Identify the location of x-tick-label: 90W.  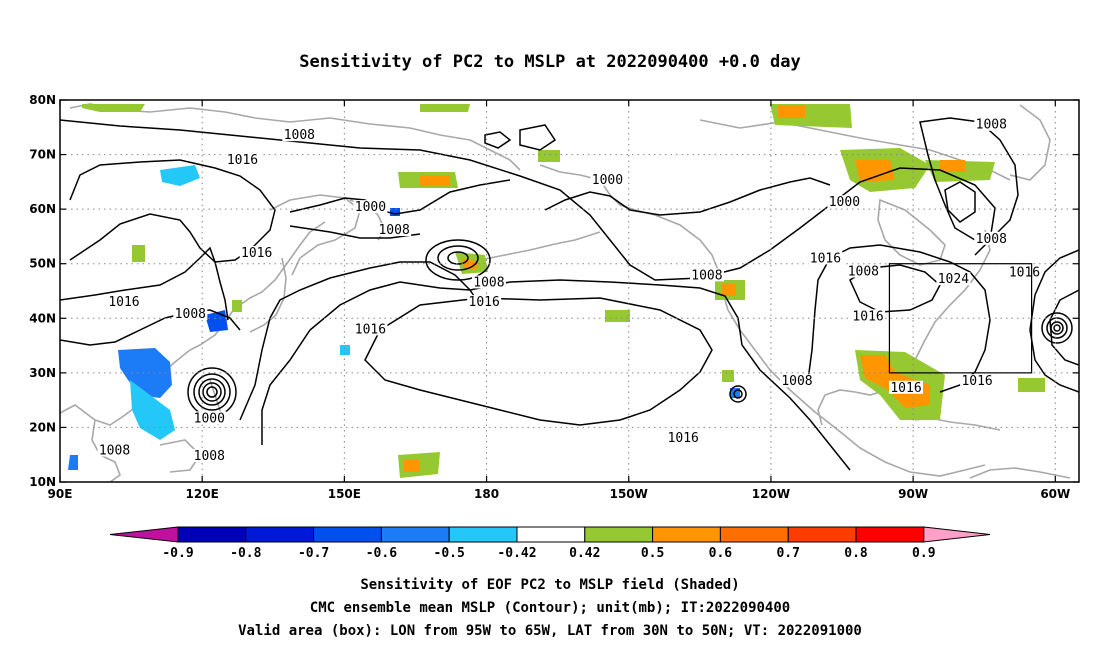
(913, 494).